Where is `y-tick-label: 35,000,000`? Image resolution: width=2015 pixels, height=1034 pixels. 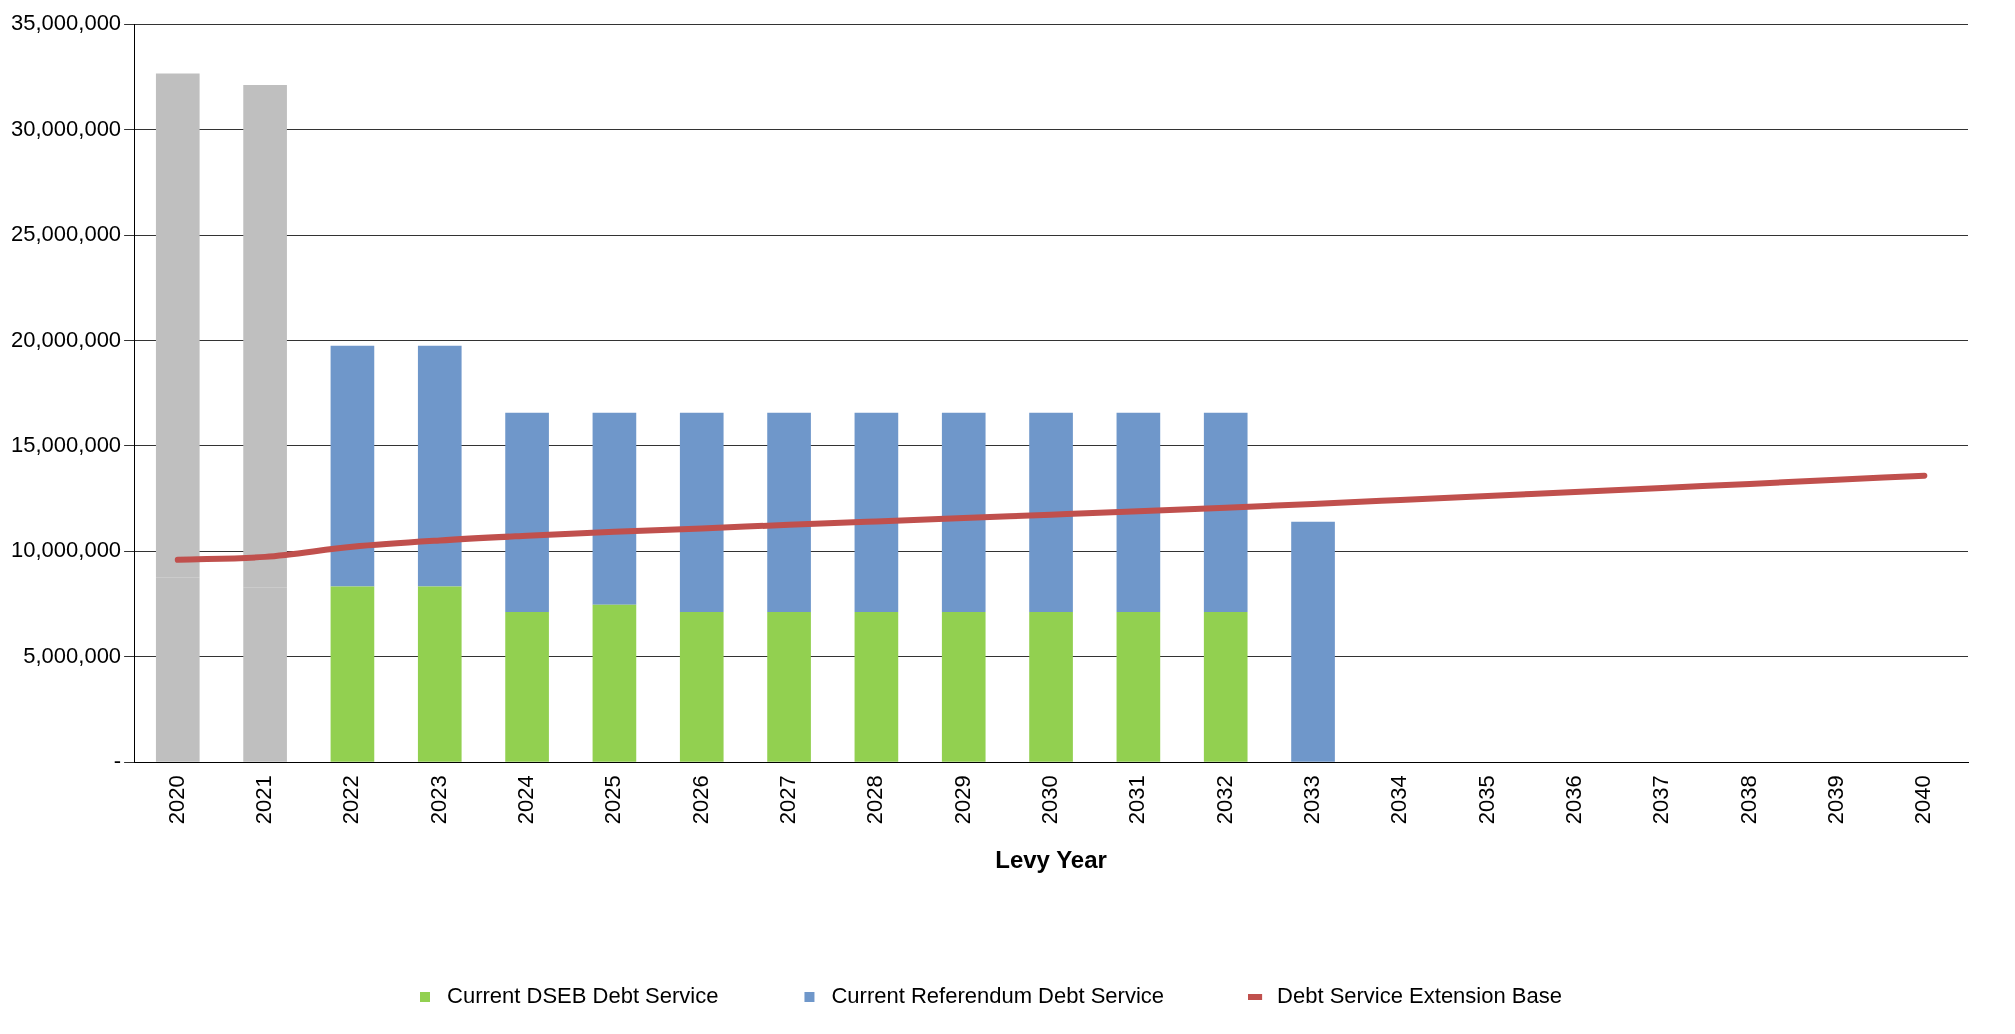 y-tick-label: 35,000,000 is located at coordinates (66, 23).